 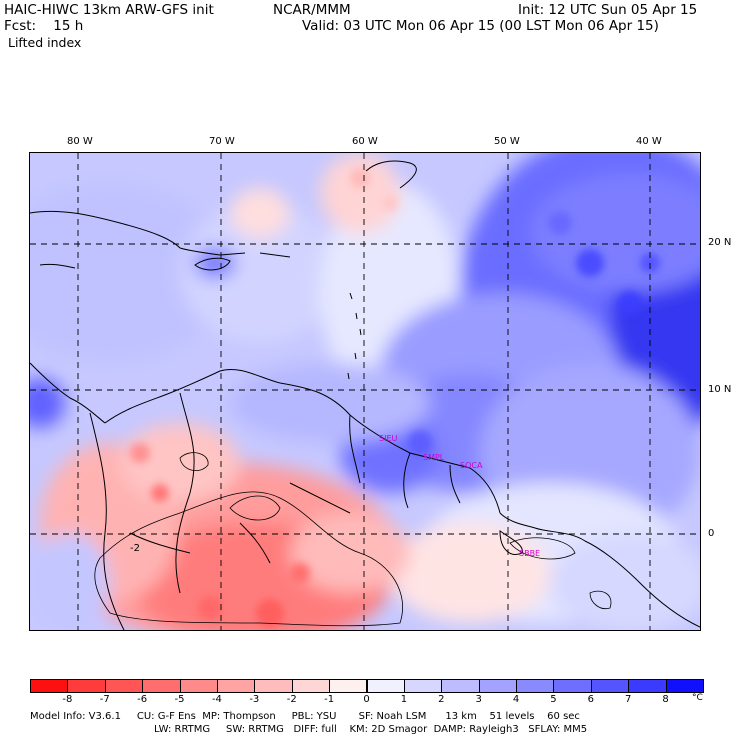 What do you see at coordinates (441, 699) in the screenshot?
I see `colorbar-tick-label: 2` at bounding box center [441, 699].